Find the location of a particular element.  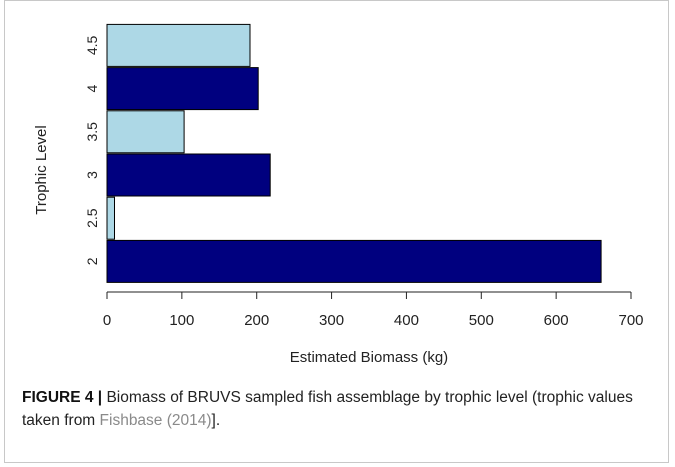

caption-end: ]. is located at coordinates (216, 420).